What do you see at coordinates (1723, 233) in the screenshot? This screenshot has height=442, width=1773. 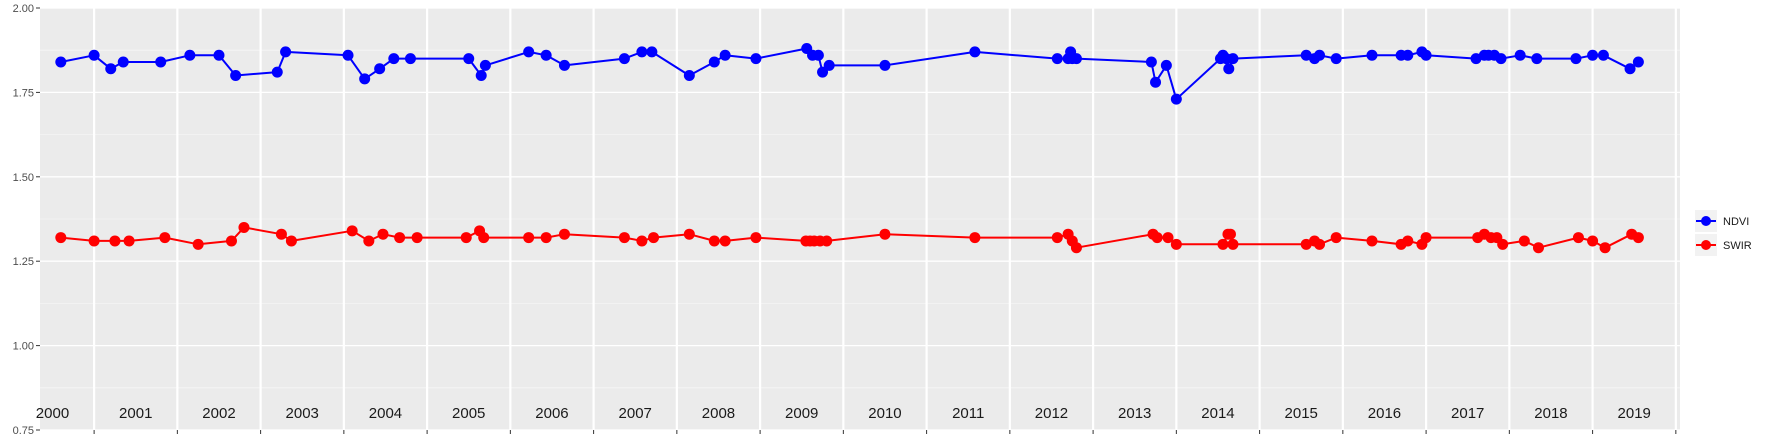 I see `legend: NDVI SWIR` at bounding box center [1723, 233].